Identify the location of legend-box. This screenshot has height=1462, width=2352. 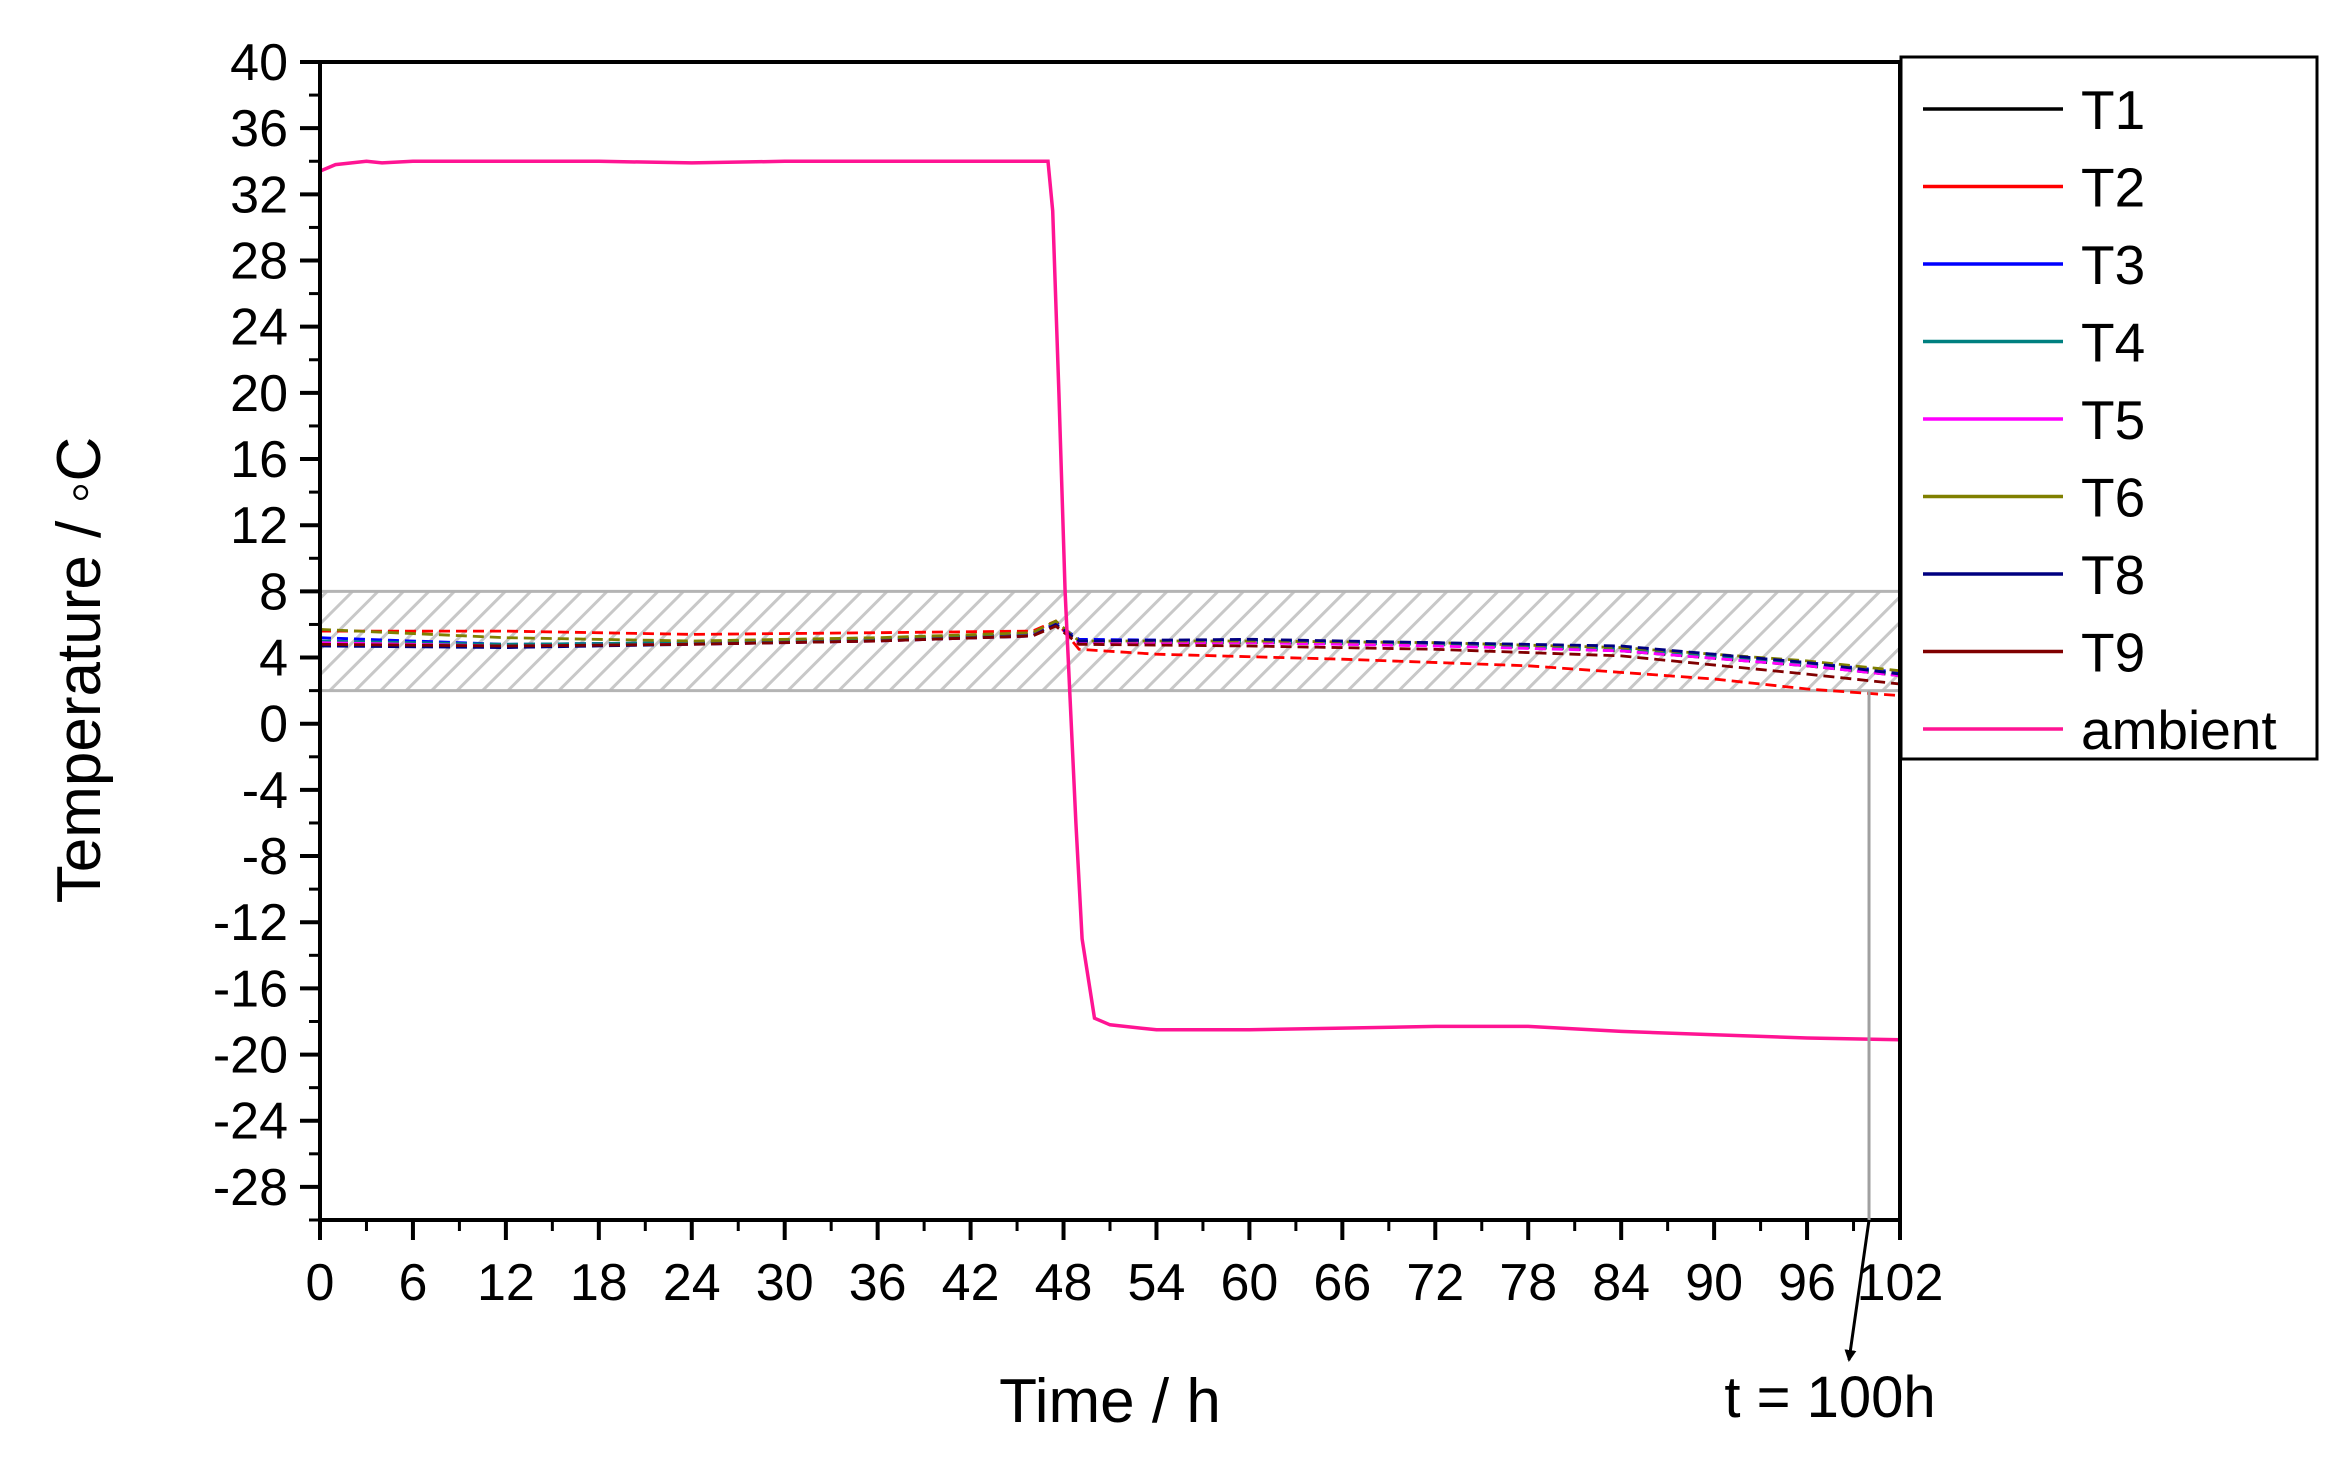
(2109, 408).